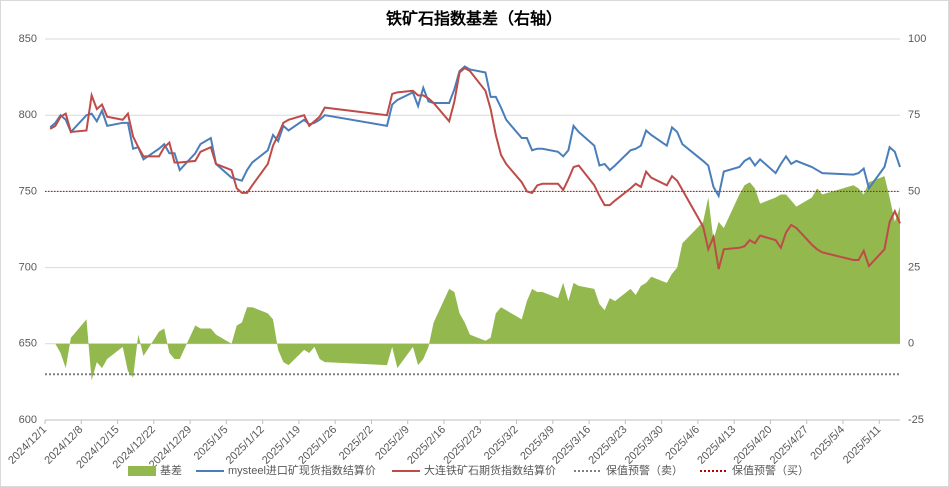  Describe the element at coordinates (28, 115) in the screenshot. I see `y-tick-label: 800` at that location.